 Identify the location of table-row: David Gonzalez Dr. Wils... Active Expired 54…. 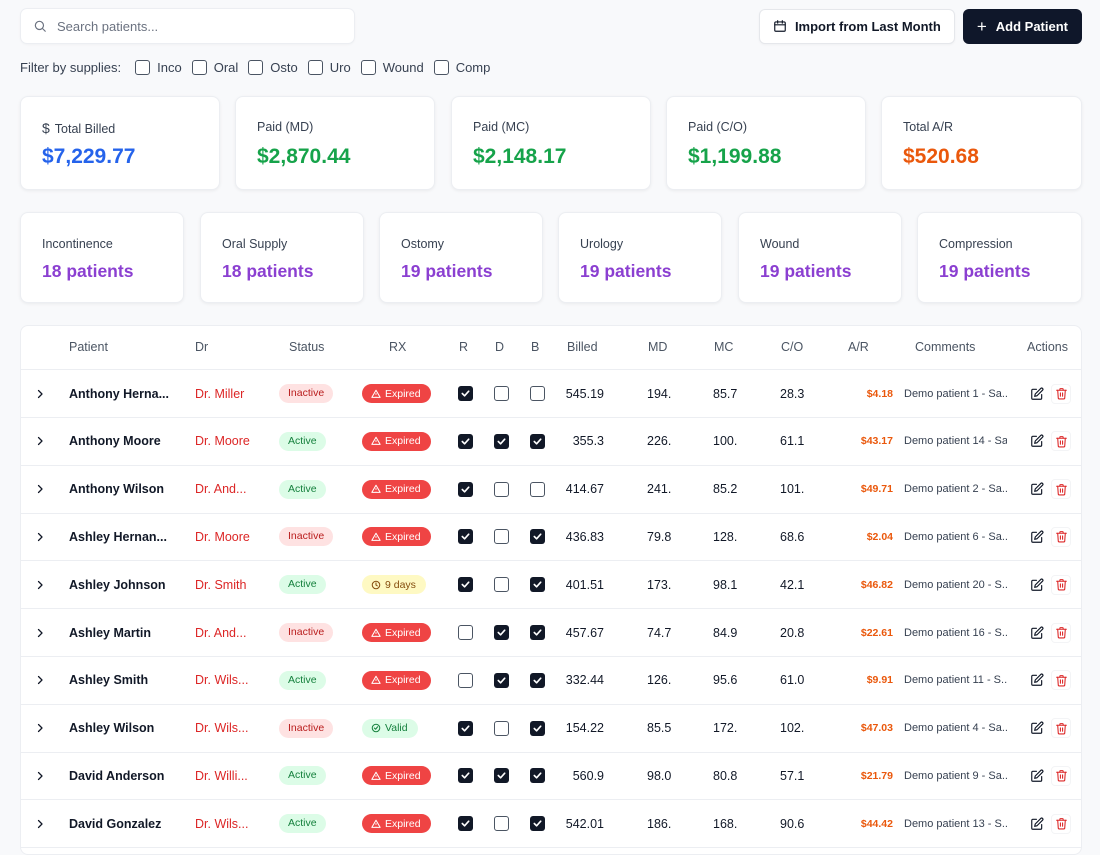
(551, 824).